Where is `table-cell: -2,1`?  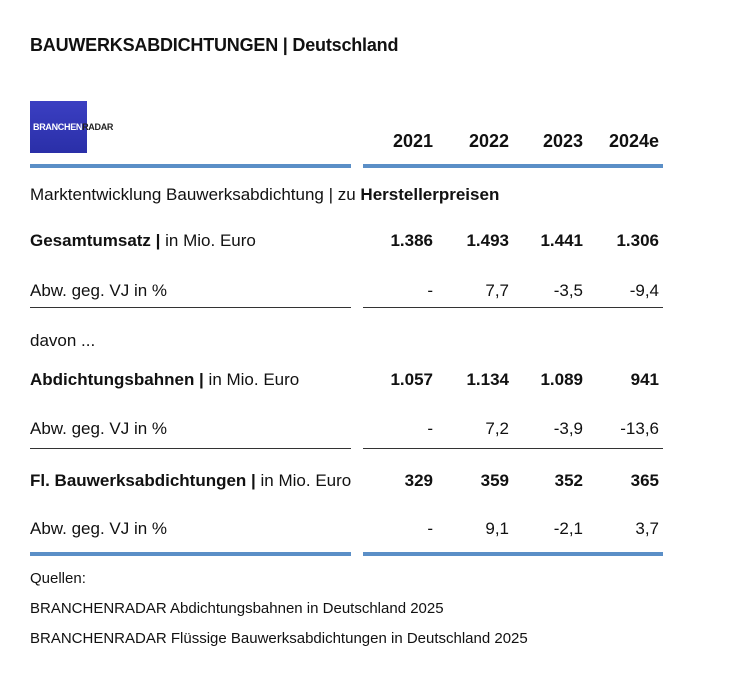 table-cell: -2,1 is located at coordinates (568, 528).